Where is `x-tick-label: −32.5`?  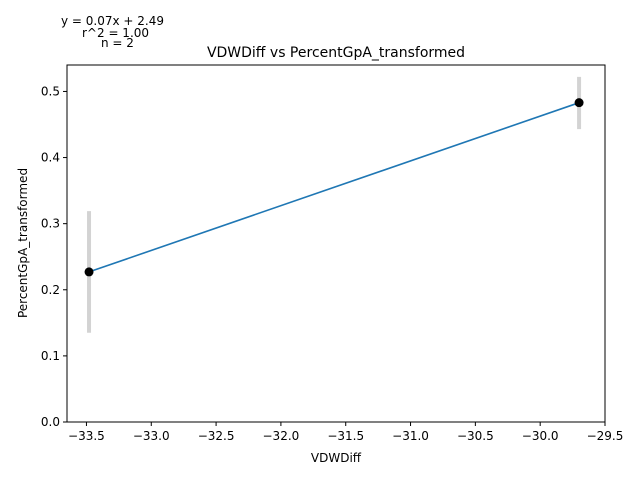
x-tick-label: −32.5 is located at coordinates (216, 436).